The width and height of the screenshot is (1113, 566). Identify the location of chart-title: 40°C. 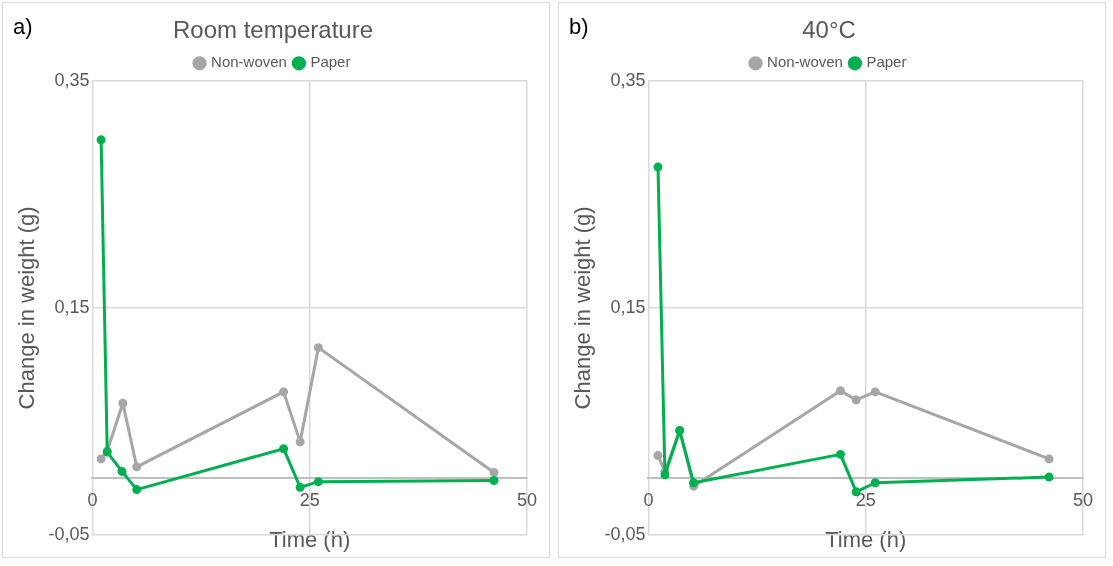
(829, 30).